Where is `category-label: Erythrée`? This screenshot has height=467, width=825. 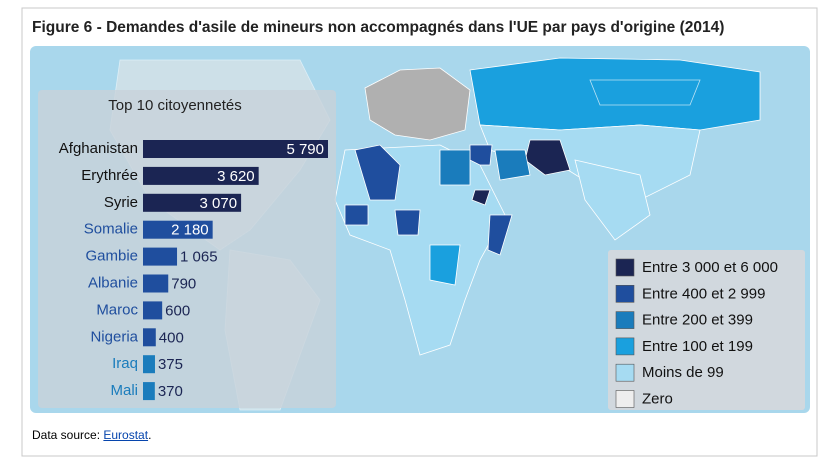 category-label: Erythrée is located at coordinates (109, 175).